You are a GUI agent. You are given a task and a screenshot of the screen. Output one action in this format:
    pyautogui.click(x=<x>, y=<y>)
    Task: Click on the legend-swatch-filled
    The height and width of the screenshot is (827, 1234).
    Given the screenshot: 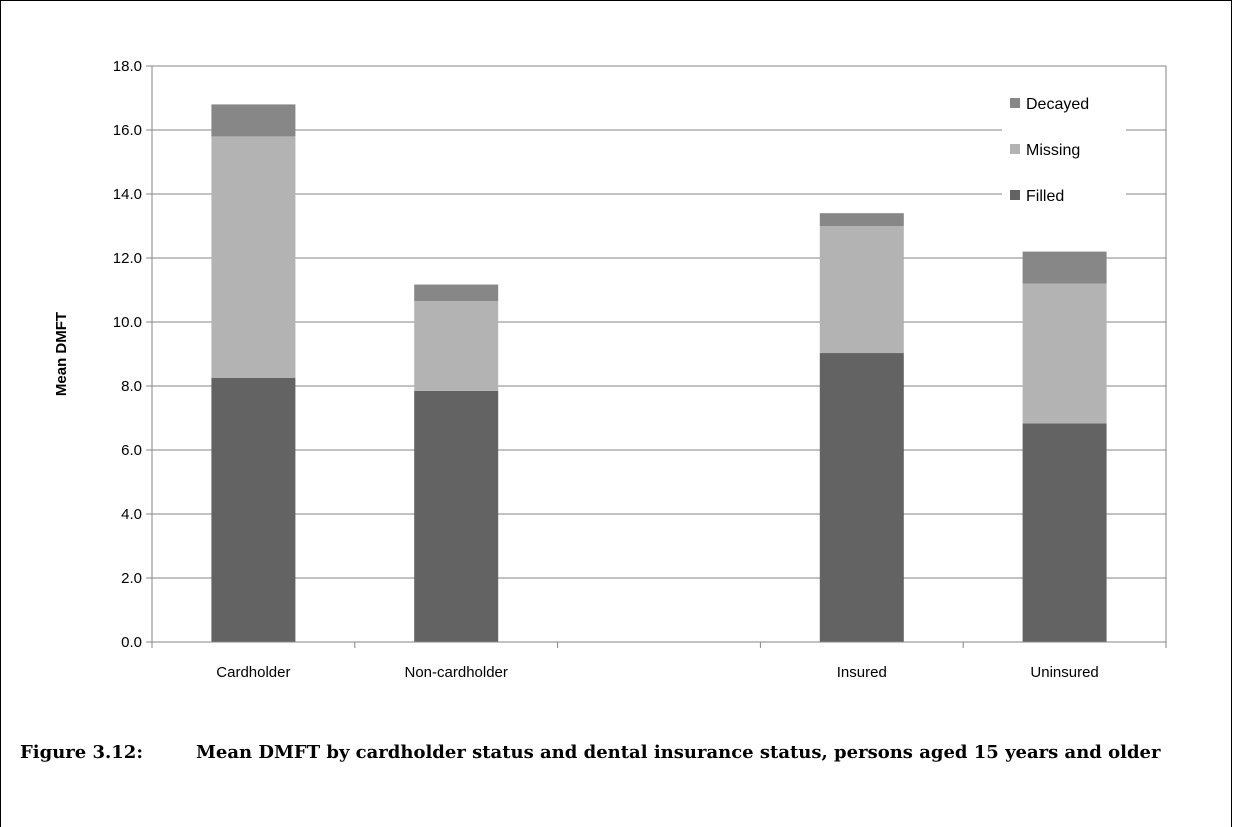 What is the action you would take?
    pyautogui.click(x=1015, y=195)
    